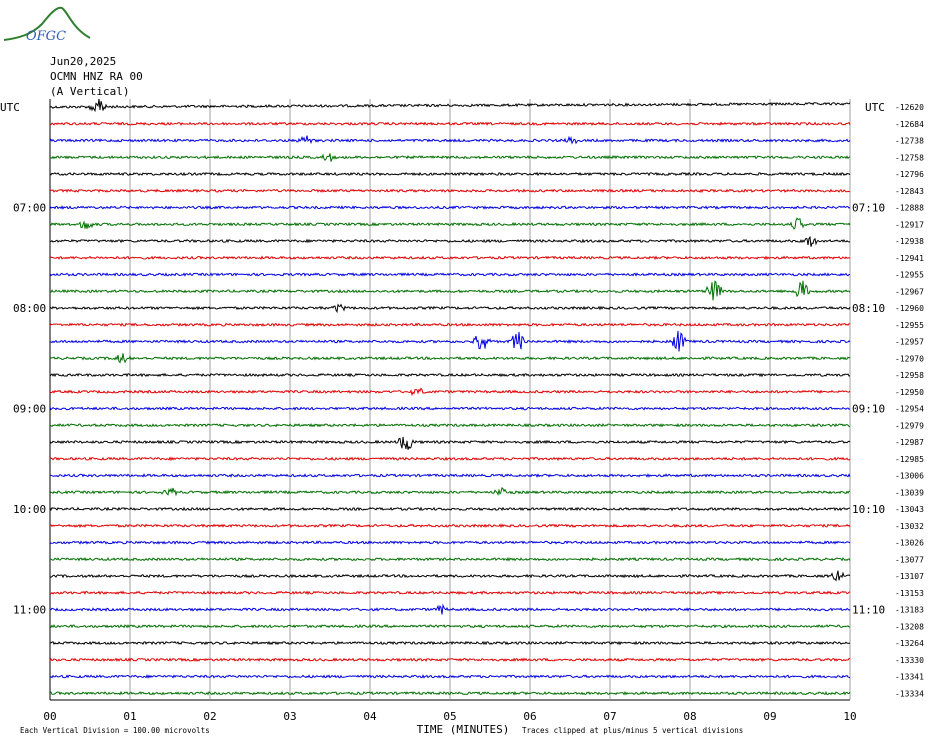 This screenshot has height=744, width=930. What do you see at coordinates (909, 191) in the screenshot?
I see `trace-offset-label: -12843` at bounding box center [909, 191].